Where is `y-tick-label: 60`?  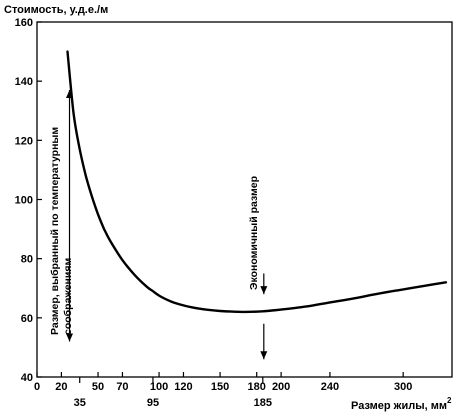 y-tick-label: 60 is located at coordinates (27, 319).